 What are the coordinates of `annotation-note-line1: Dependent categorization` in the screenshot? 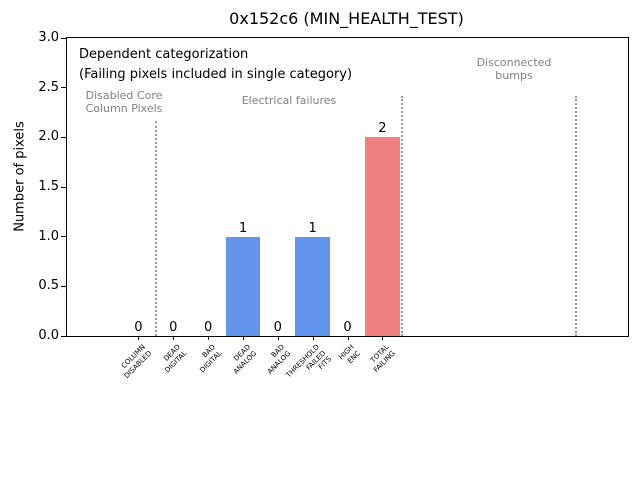 It's located at (164, 54).